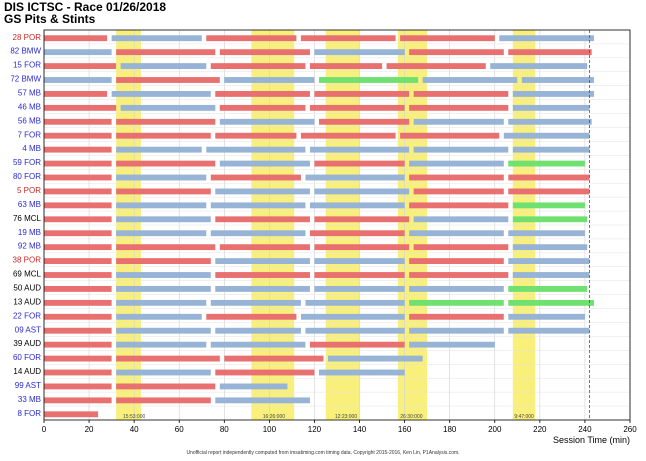 This screenshot has height=461, width=646. Describe the element at coordinates (411, 417) in the screenshot. I see `caution-time-label: 26:30:000` at that location.